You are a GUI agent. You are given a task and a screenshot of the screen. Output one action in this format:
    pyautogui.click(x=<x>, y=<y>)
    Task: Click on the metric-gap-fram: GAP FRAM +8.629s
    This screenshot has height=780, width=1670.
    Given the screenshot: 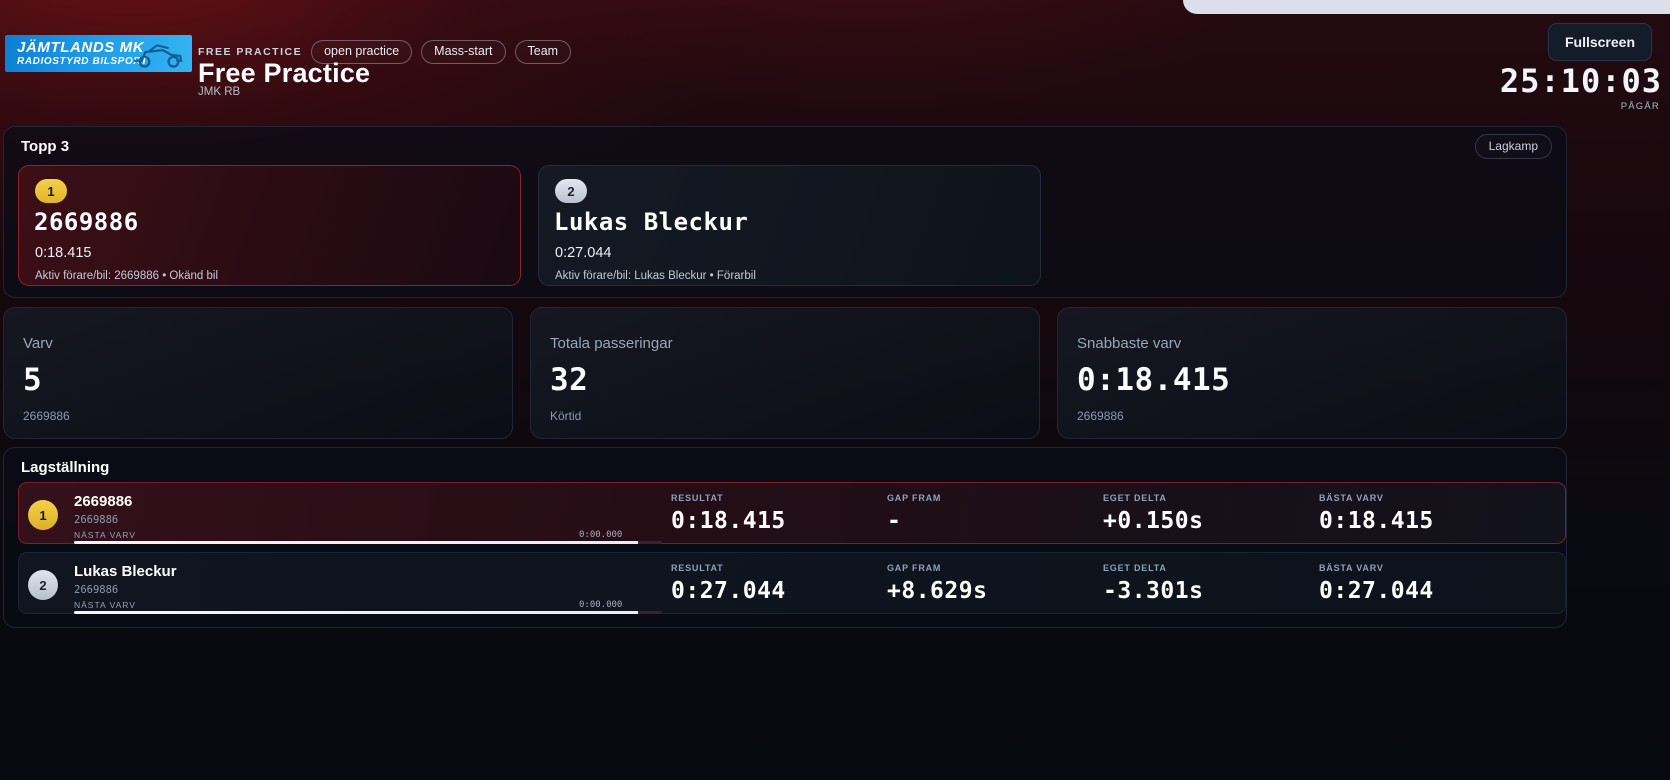 What is the action you would take?
    pyautogui.click(x=995, y=583)
    